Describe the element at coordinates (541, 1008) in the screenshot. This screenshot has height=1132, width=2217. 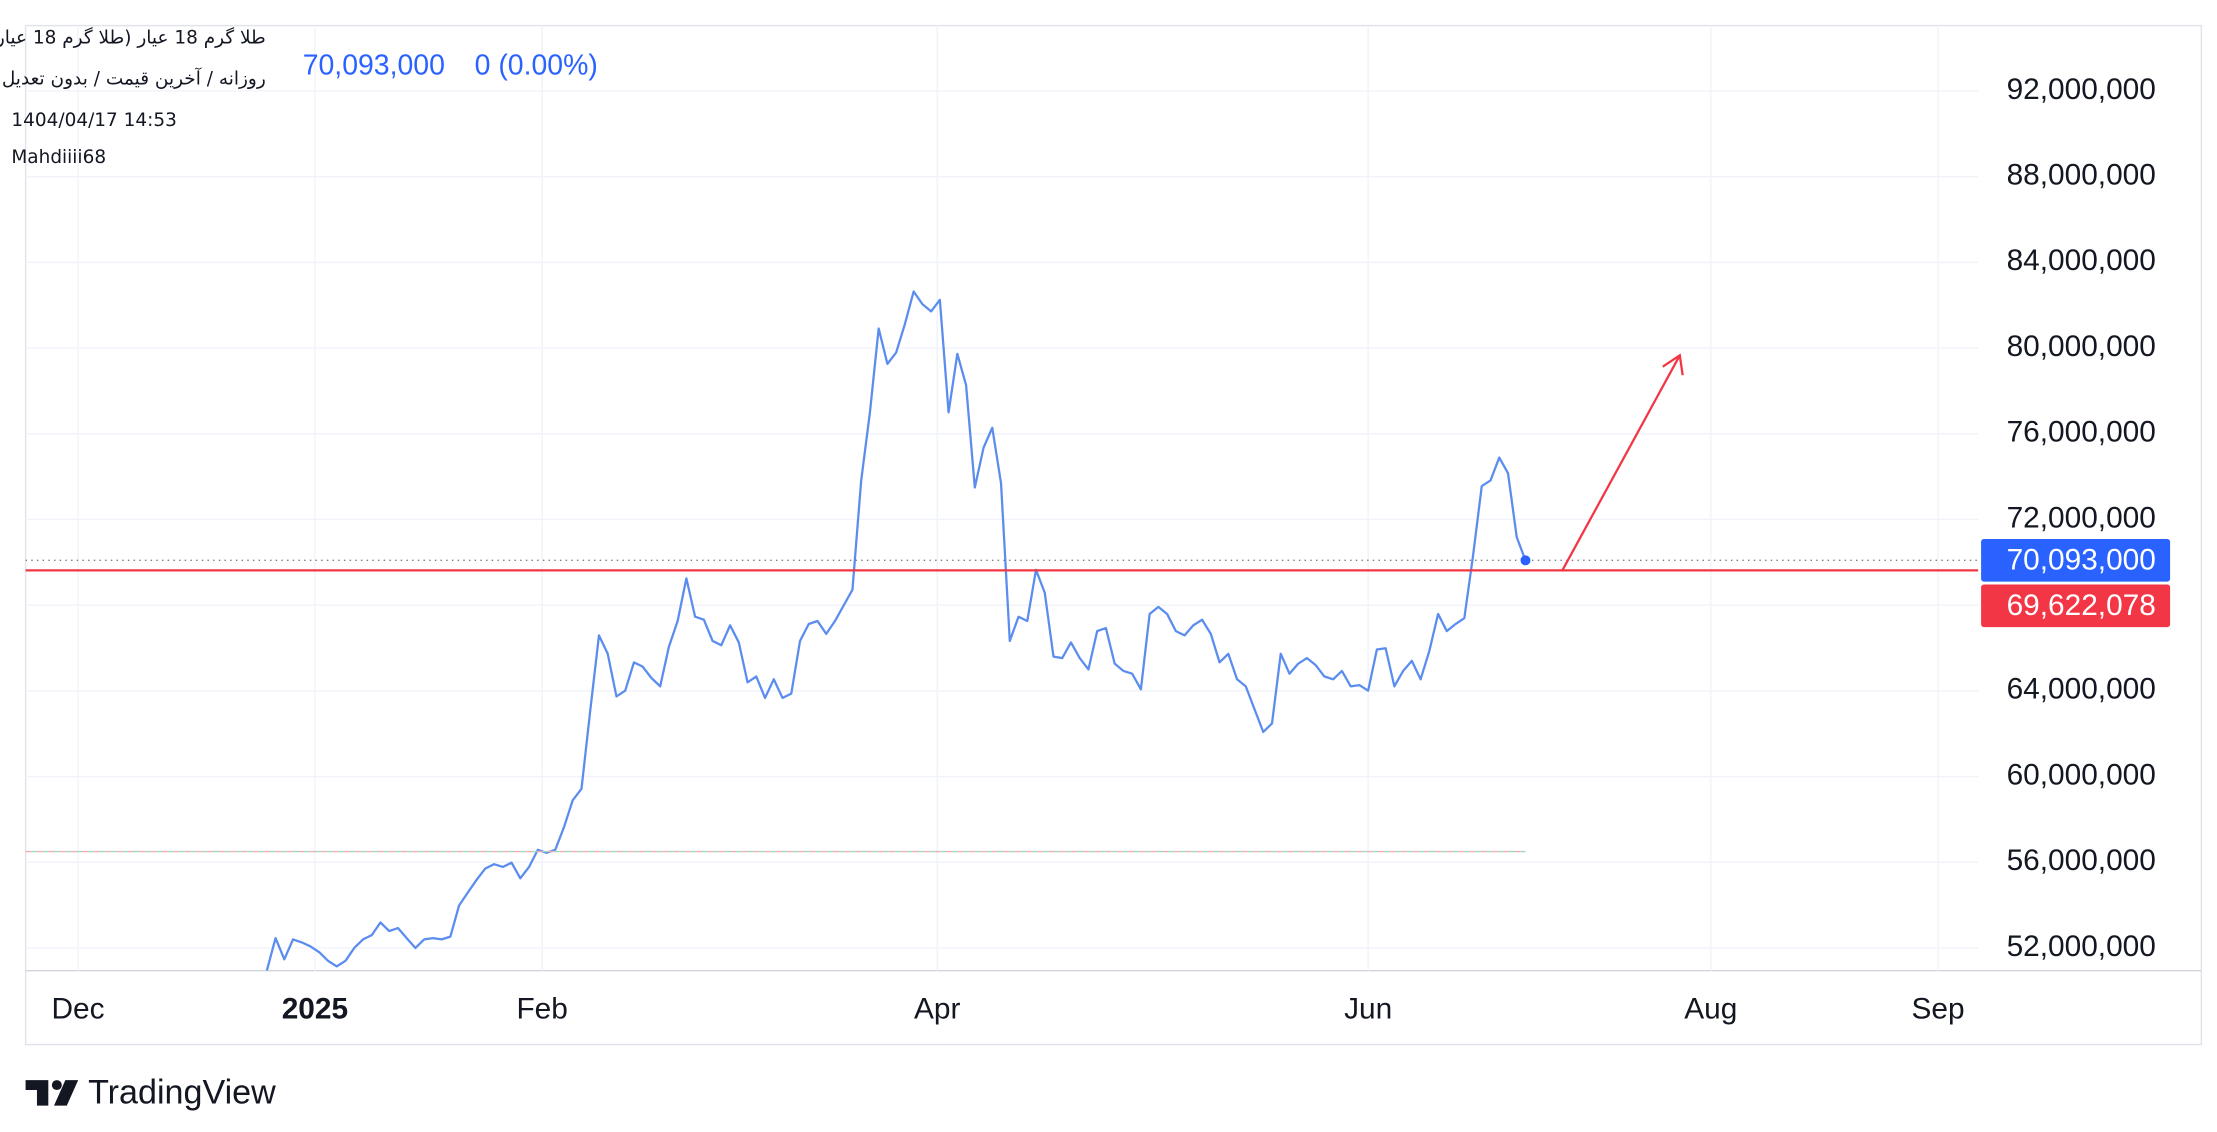
I see `x-tick-label: Feb` at that location.